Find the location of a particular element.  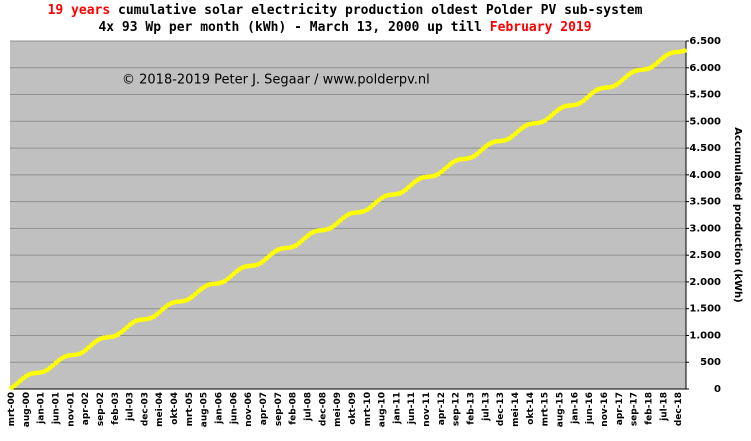

x-tick-label: dec-13 is located at coordinates (501, 409).